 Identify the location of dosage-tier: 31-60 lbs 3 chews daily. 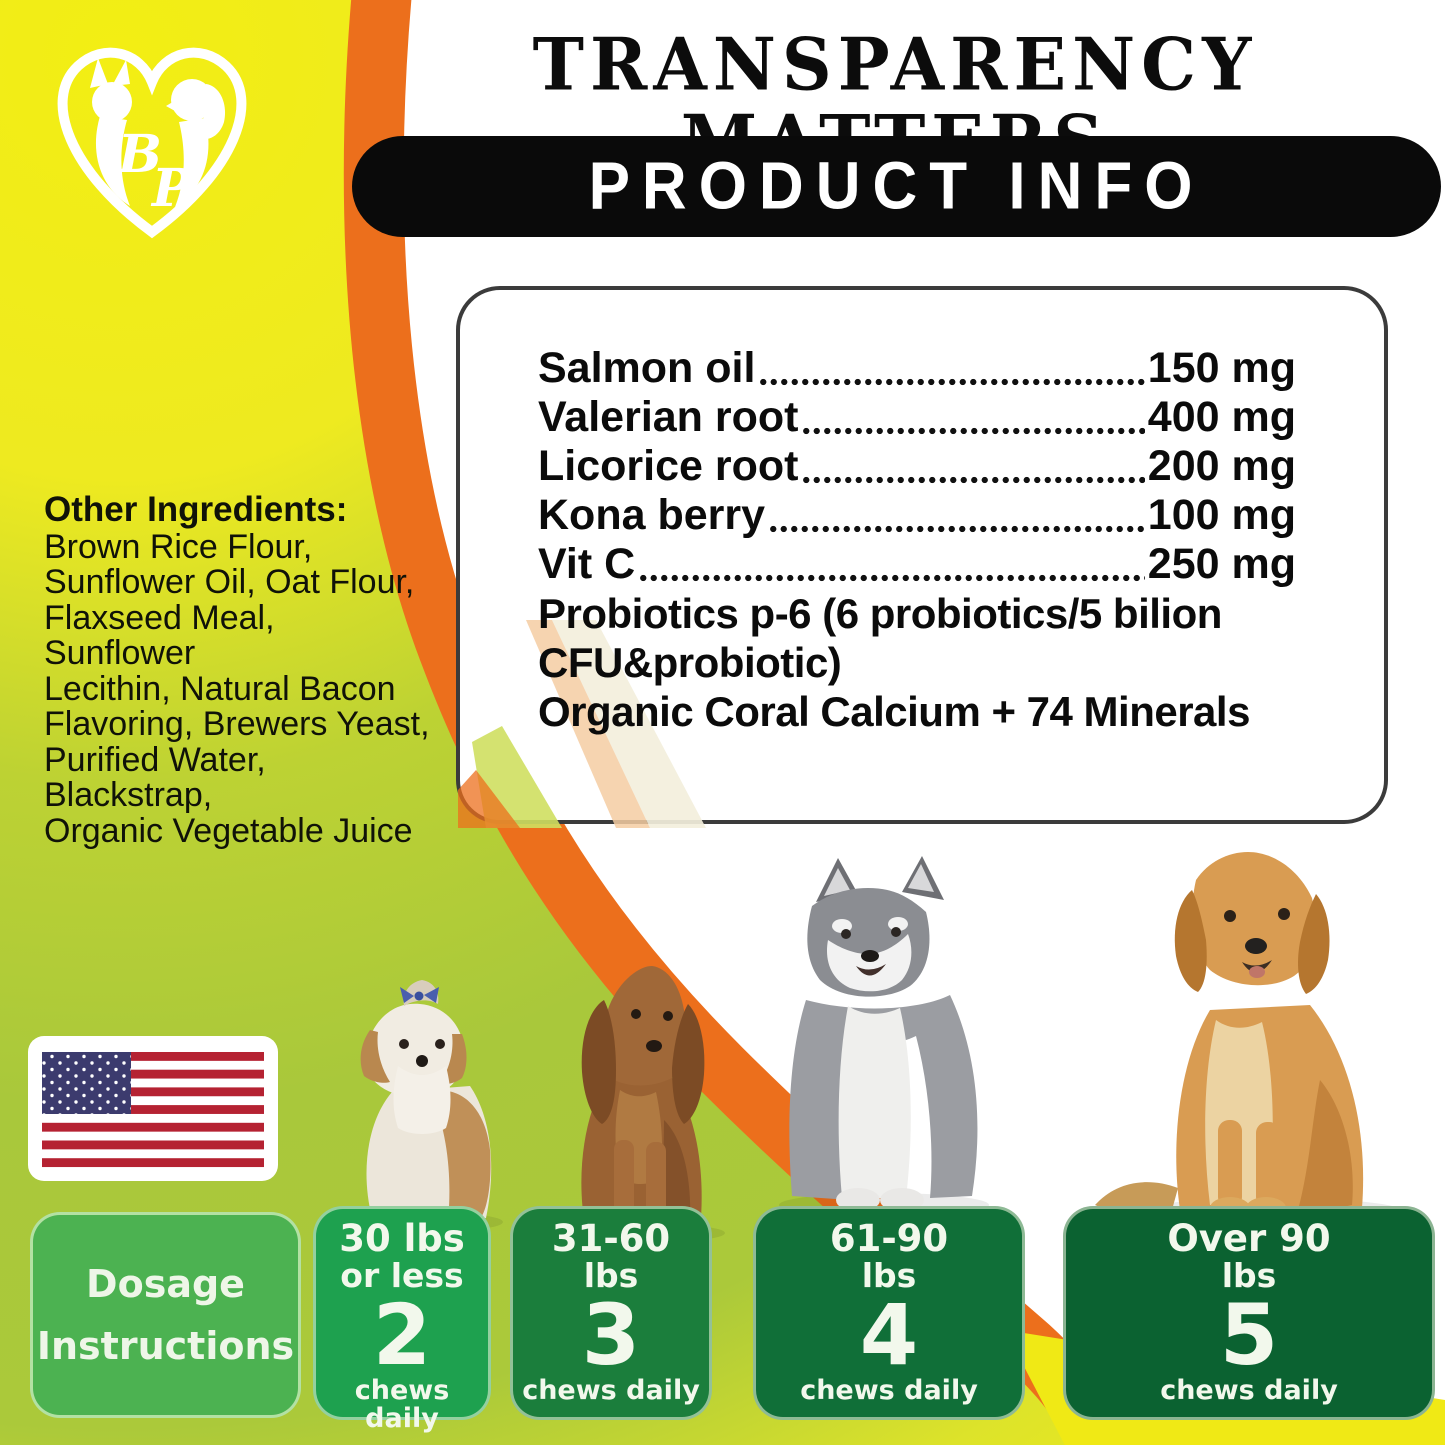
(611, 1313).